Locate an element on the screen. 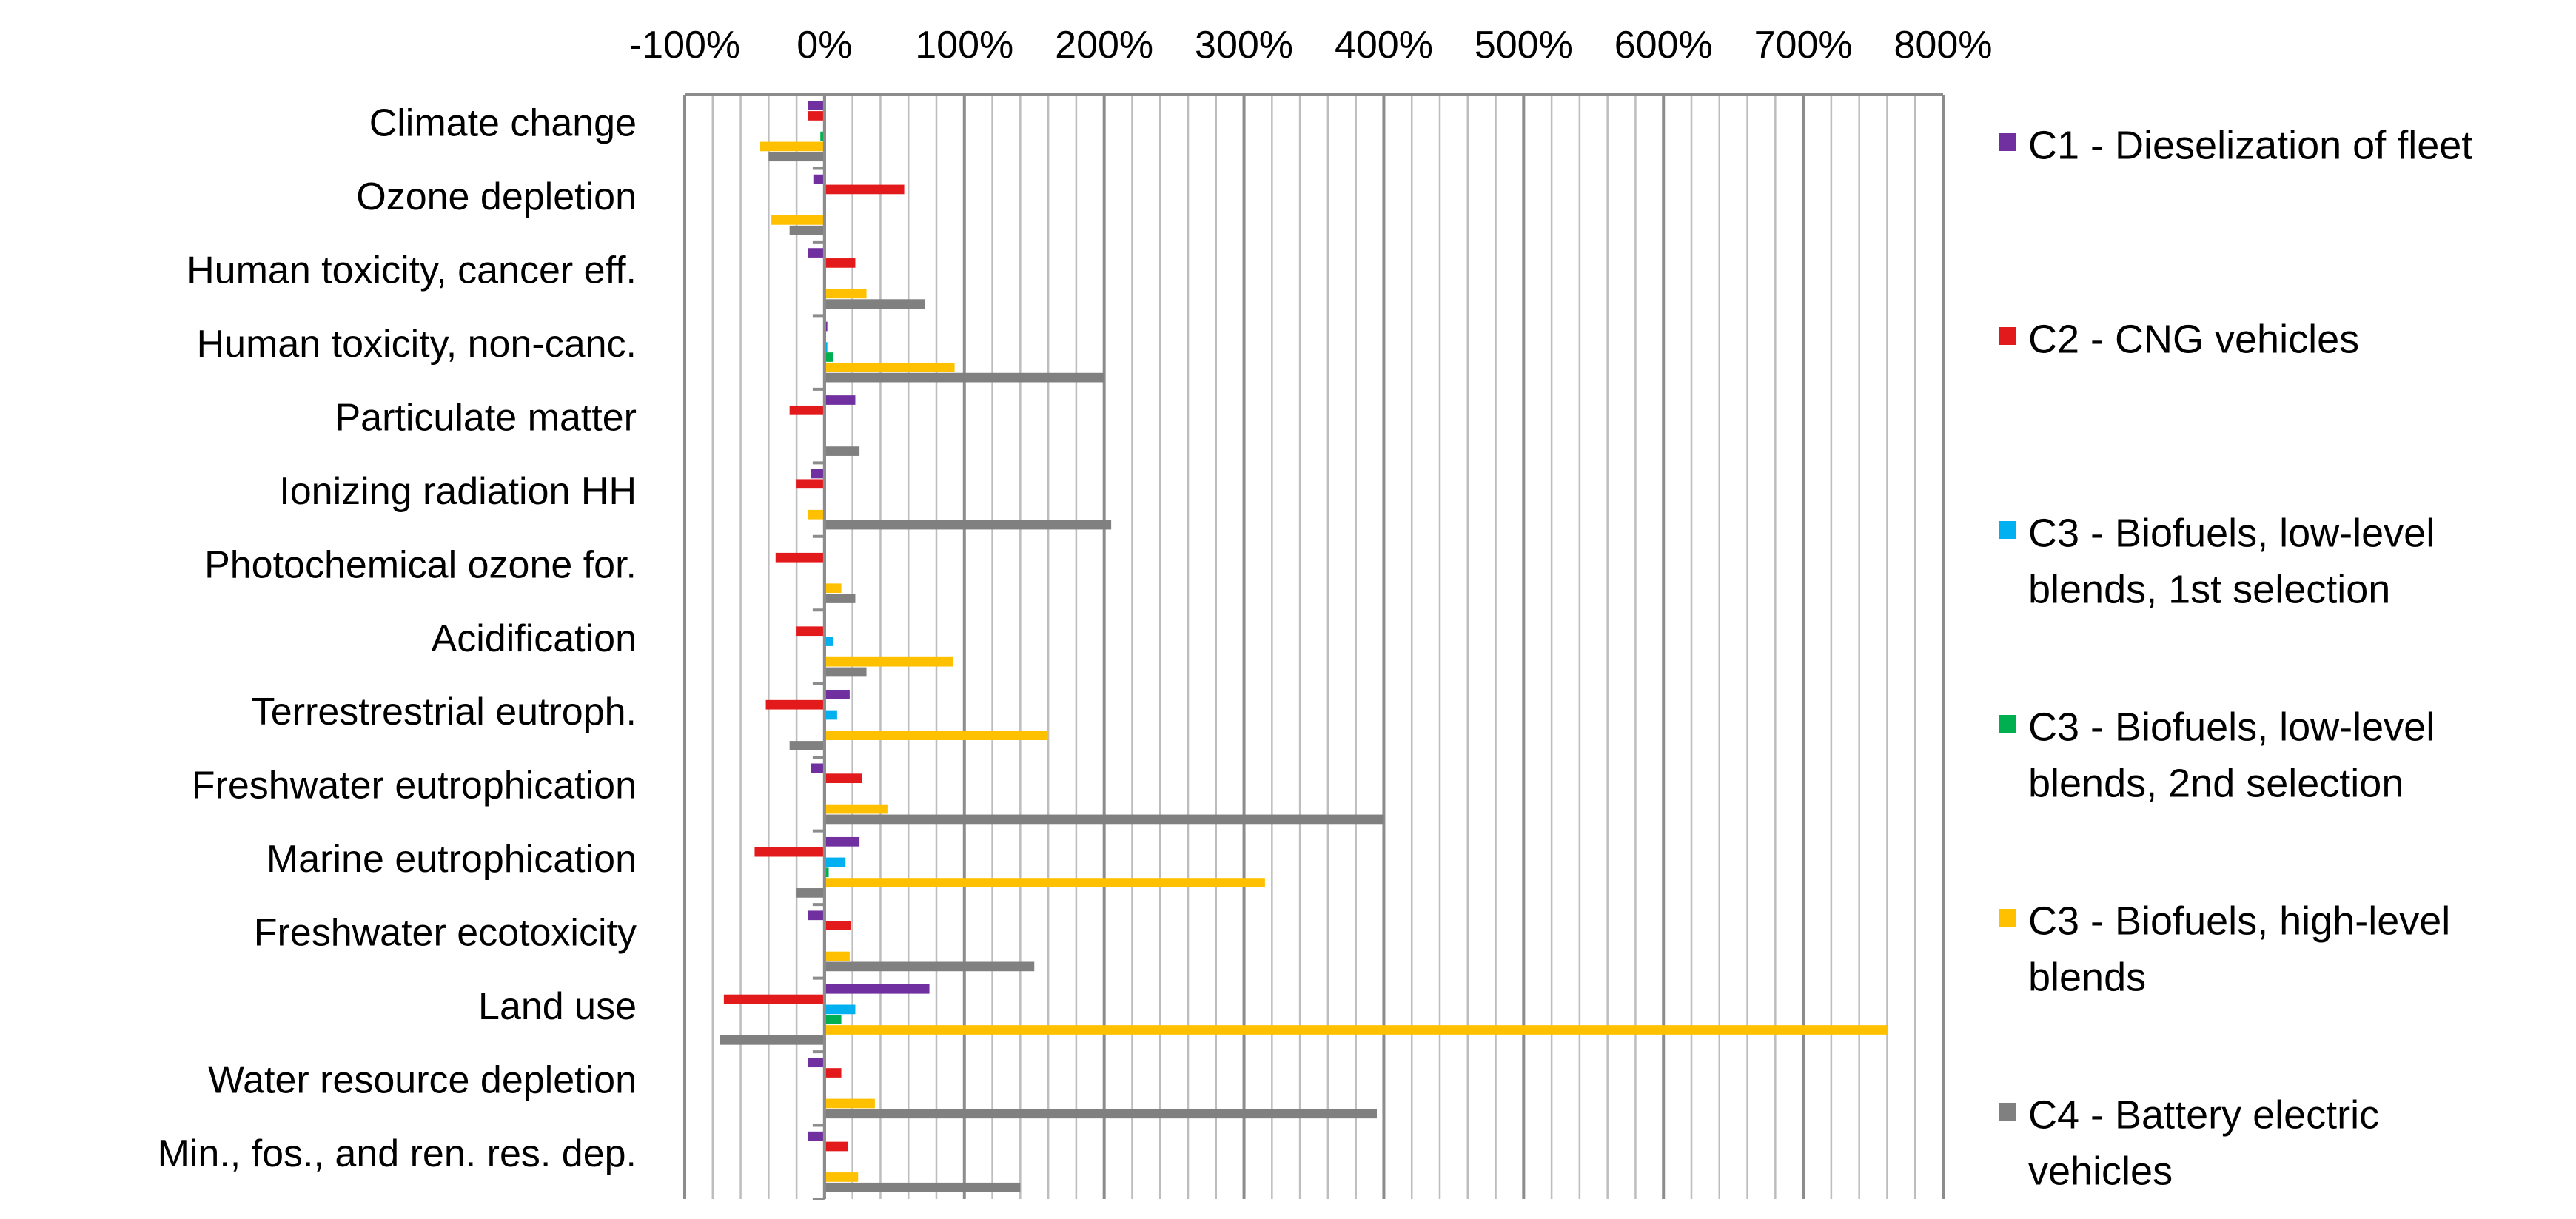 The image size is (2576, 1219). x-tick-label: -100% is located at coordinates (684, 45).